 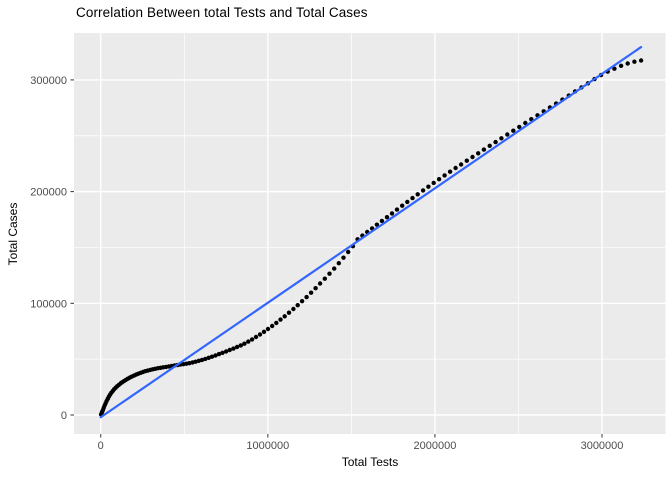 I want to click on y-axis-title: Total Cases, so click(x=13, y=234).